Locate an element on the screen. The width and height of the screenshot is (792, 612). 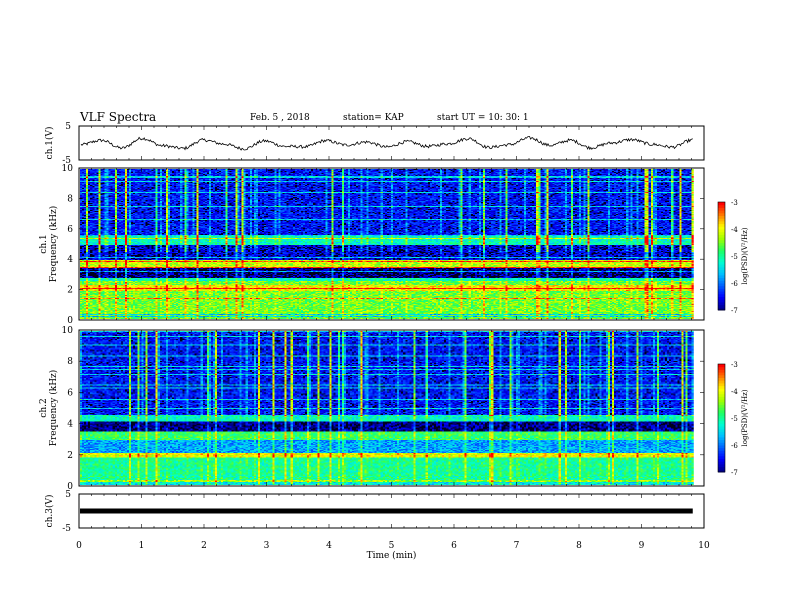
figure-title: VLF Spectra is located at coordinates (118, 117).